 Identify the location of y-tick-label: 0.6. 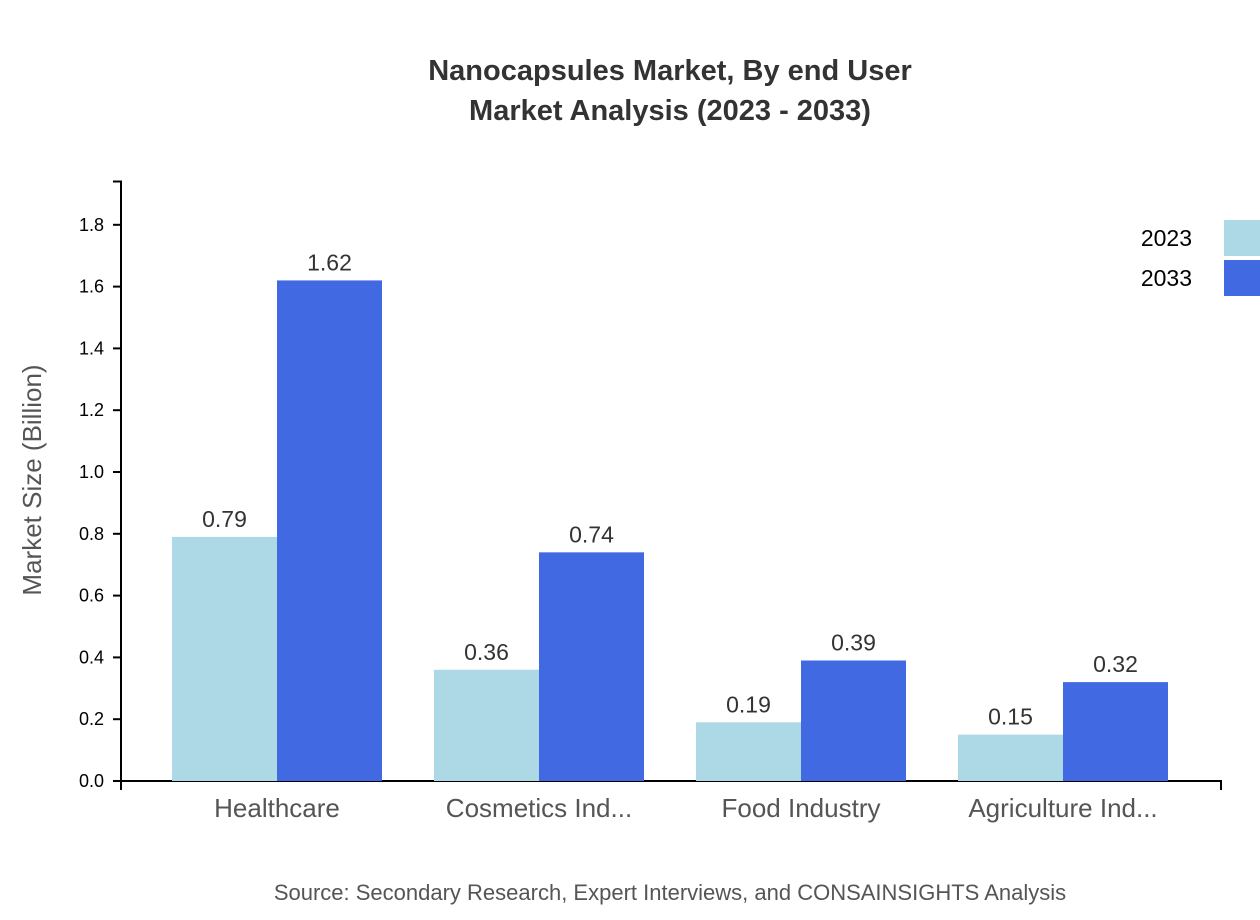
(91, 596).